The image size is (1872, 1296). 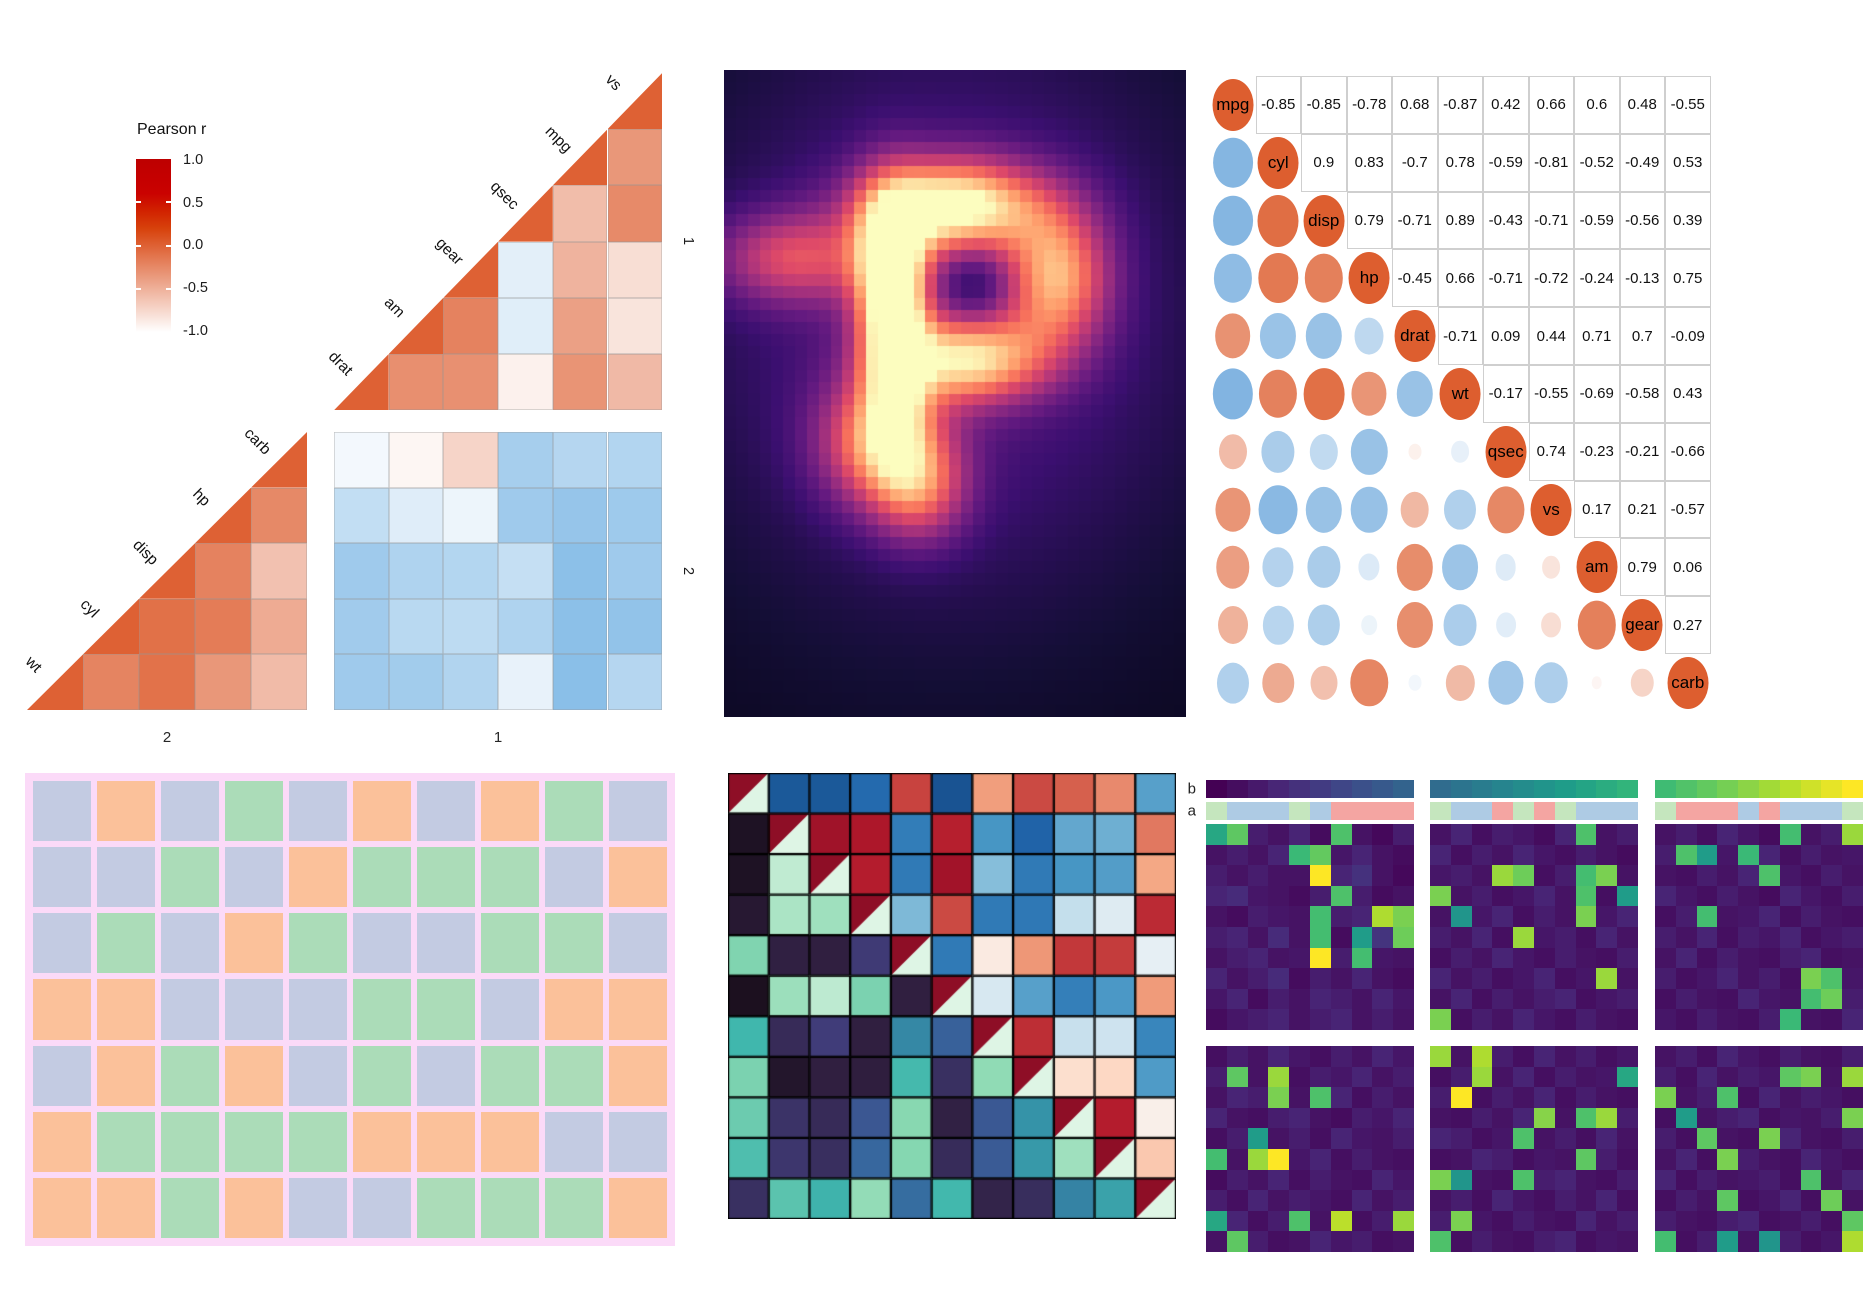 What do you see at coordinates (1642, 220) in the screenshot?
I see `corr-value-cell: -0.56` at bounding box center [1642, 220].